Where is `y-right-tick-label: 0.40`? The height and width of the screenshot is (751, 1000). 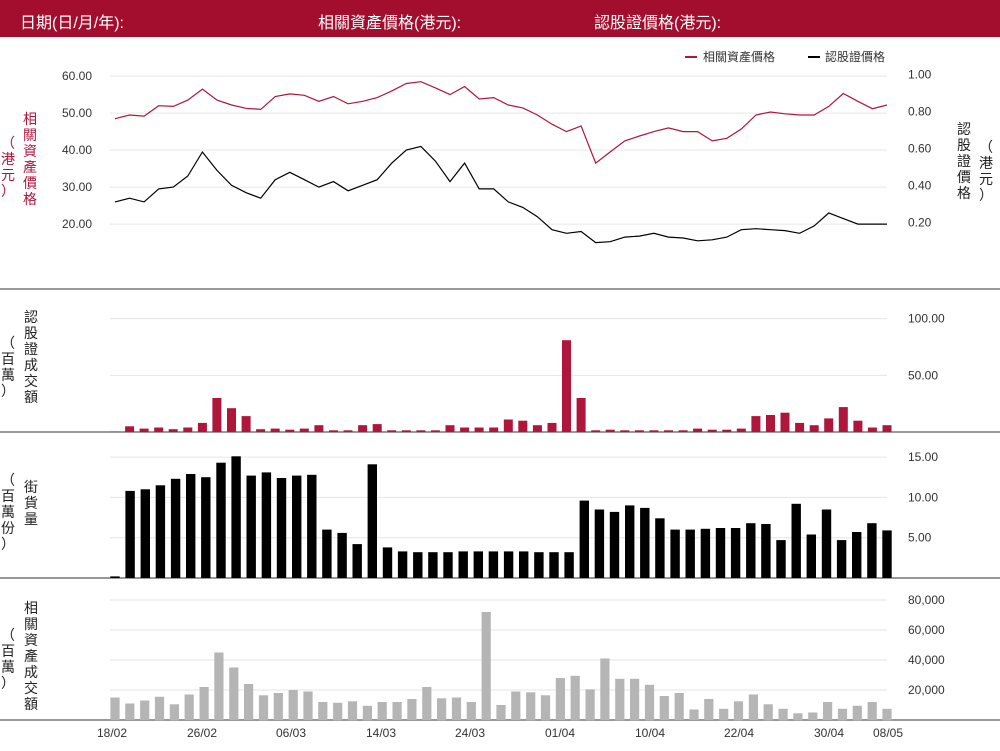 y-right-tick-label: 0.40 is located at coordinates (920, 185).